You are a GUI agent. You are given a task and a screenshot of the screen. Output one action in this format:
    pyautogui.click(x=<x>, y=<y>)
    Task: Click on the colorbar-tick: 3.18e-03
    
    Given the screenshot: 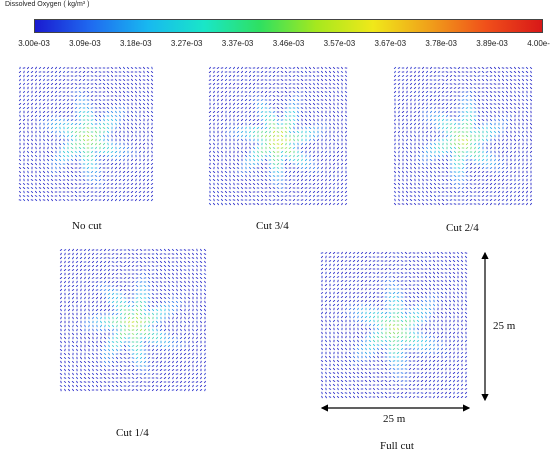 What is the action you would take?
    pyautogui.click(x=136, y=43)
    